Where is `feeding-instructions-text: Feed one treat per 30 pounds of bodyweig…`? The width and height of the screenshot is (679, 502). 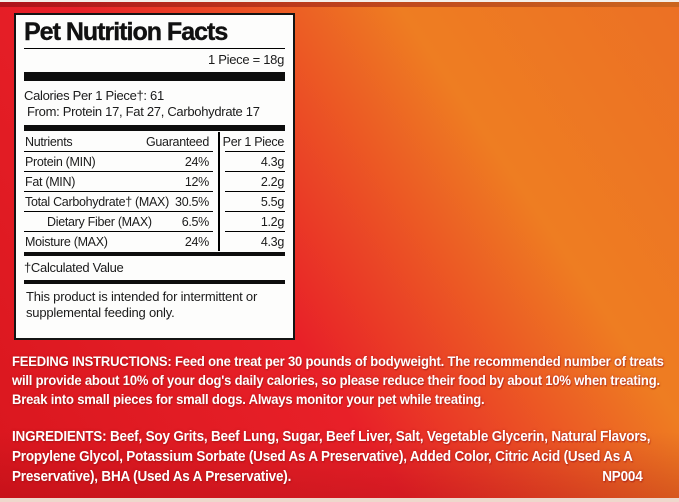
feeding-instructions-text: Feed one treat per 30 pounds of bodyweig… is located at coordinates (338, 380).